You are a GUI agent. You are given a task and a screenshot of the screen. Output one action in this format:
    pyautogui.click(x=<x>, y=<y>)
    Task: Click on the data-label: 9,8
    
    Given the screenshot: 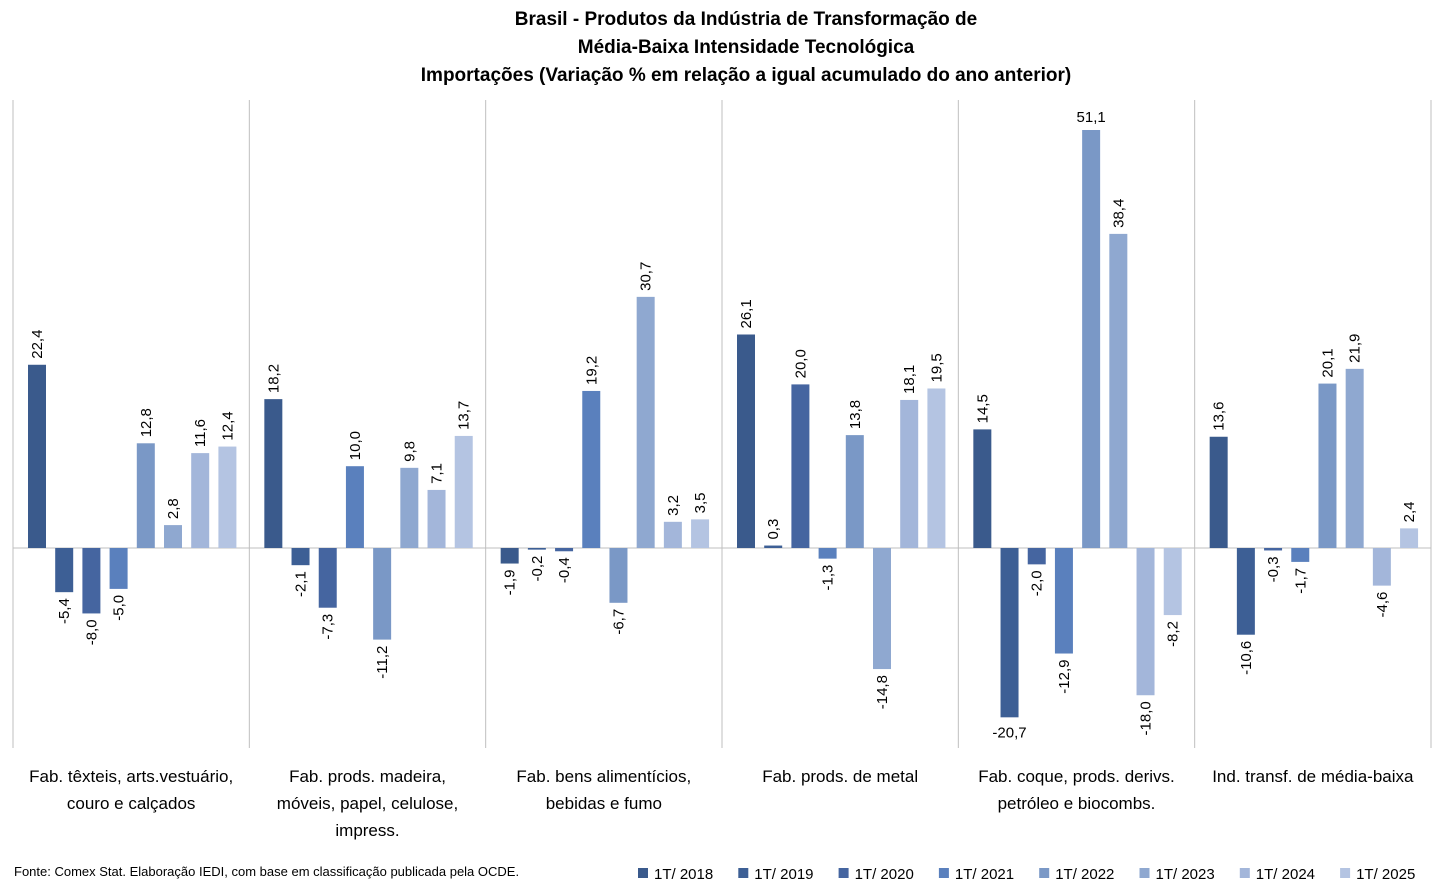 What is the action you would take?
    pyautogui.click(x=409, y=451)
    